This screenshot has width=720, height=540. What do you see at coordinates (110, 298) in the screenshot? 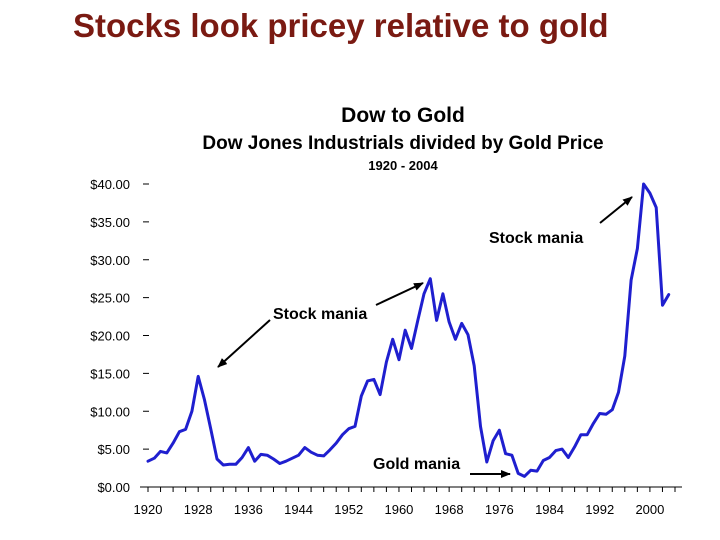
I see `y-tick-label: $25.00` at bounding box center [110, 298].